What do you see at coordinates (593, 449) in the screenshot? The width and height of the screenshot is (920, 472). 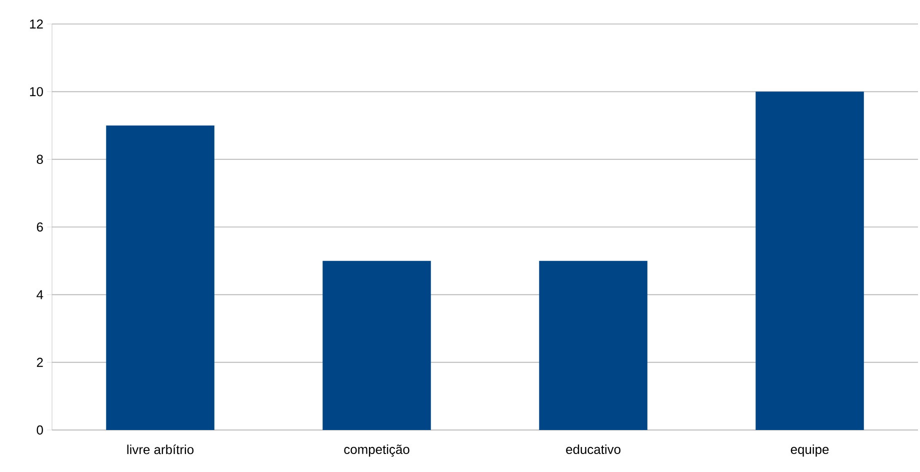 I see `x-tick-label: educativo` at bounding box center [593, 449].